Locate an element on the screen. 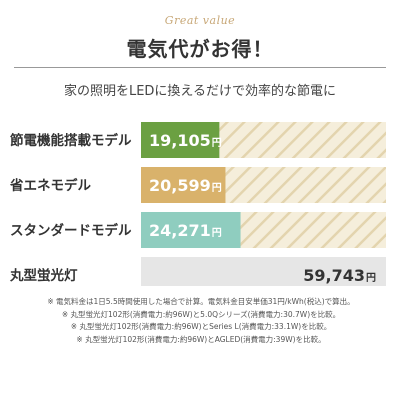 The image size is (400, 400). title-divider is located at coordinates (200, 67).